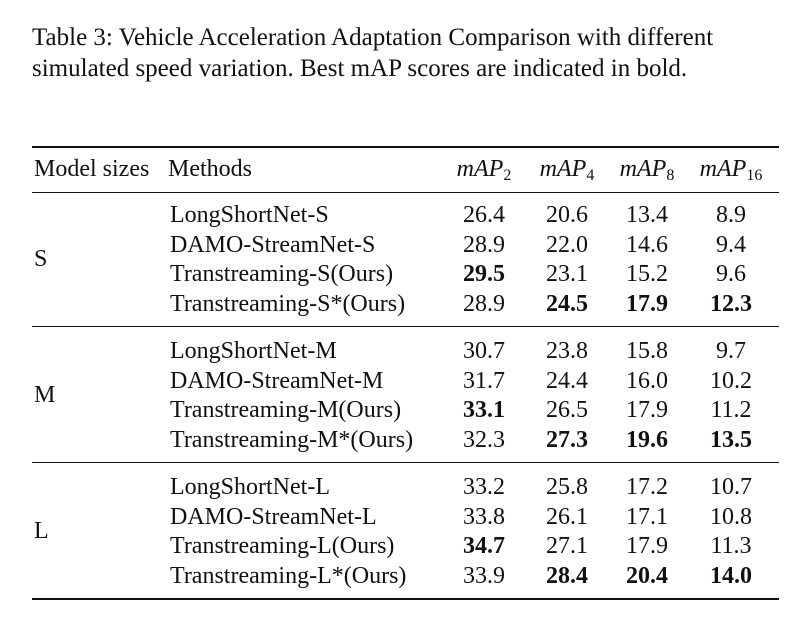  I want to click on table-cell-value: 15.2, so click(647, 274).